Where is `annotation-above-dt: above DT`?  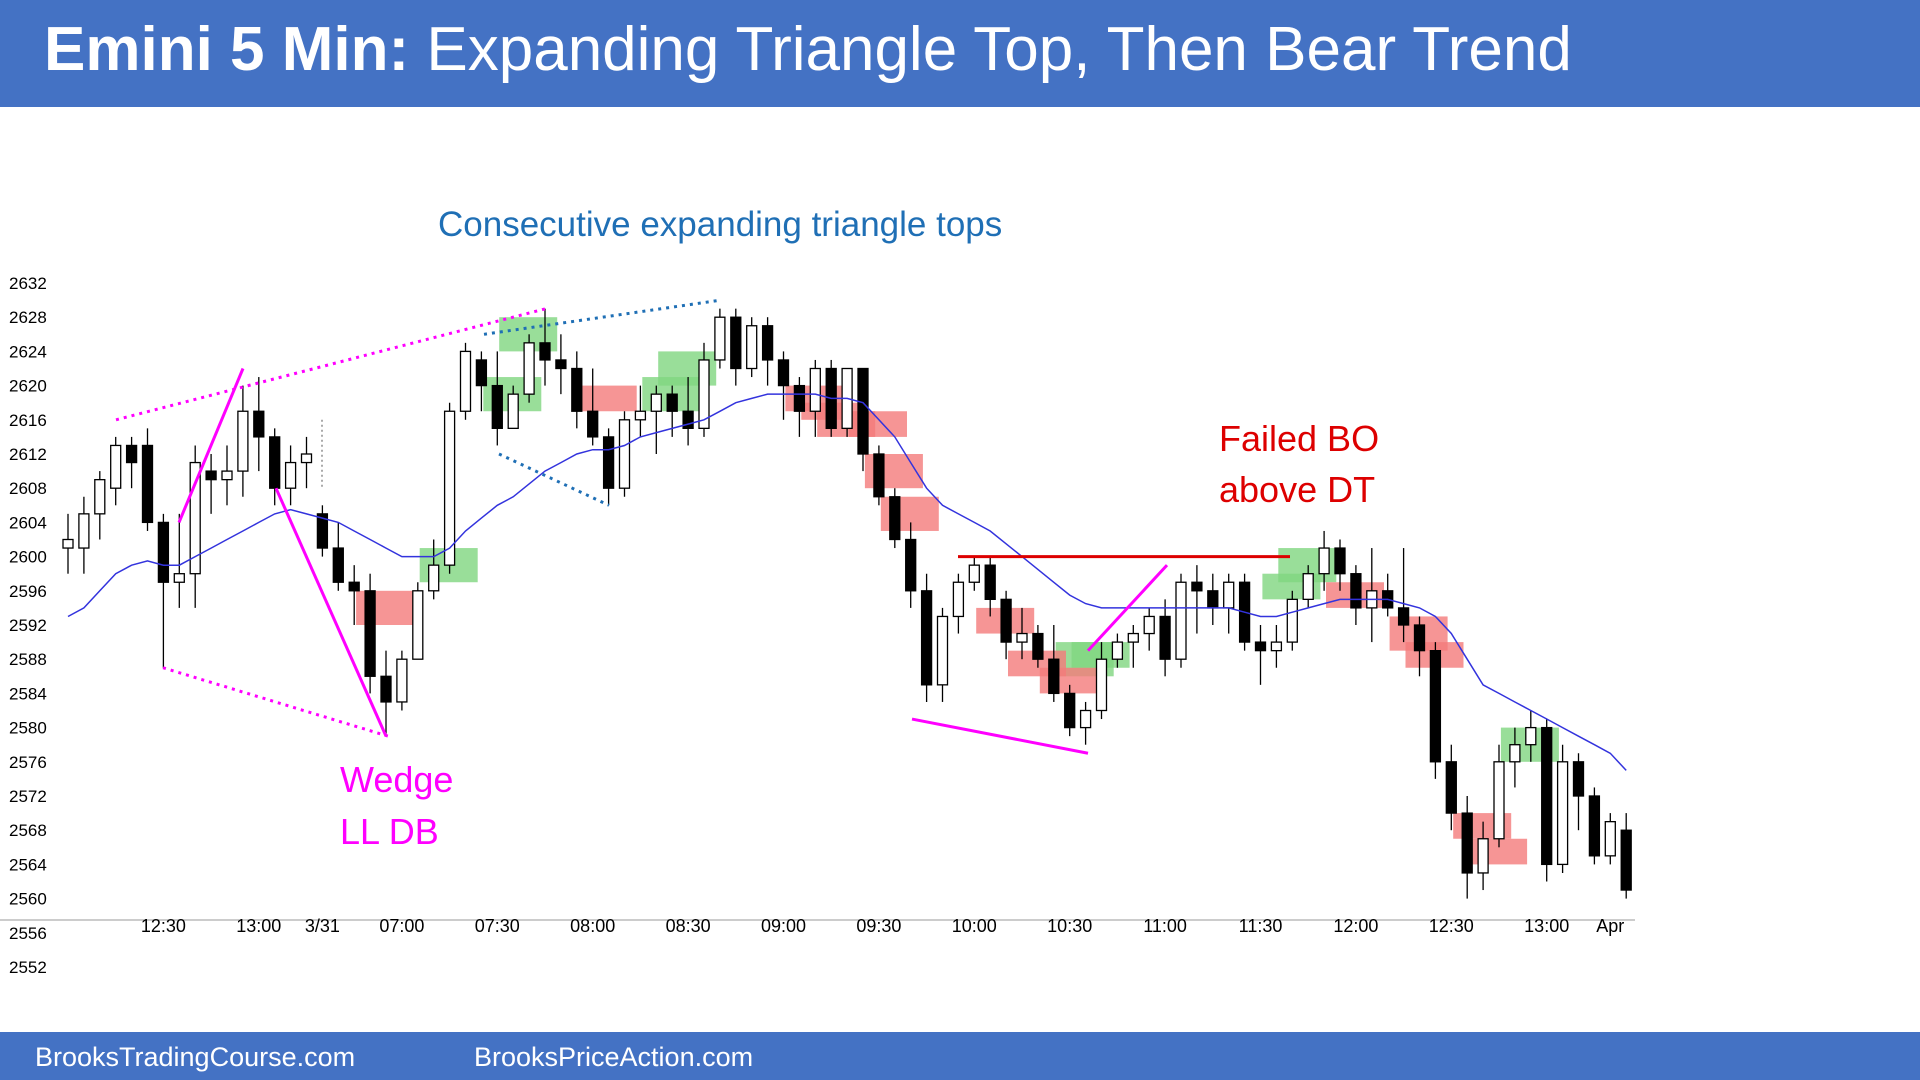
annotation-above-dt: above DT is located at coordinates (1297, 489).